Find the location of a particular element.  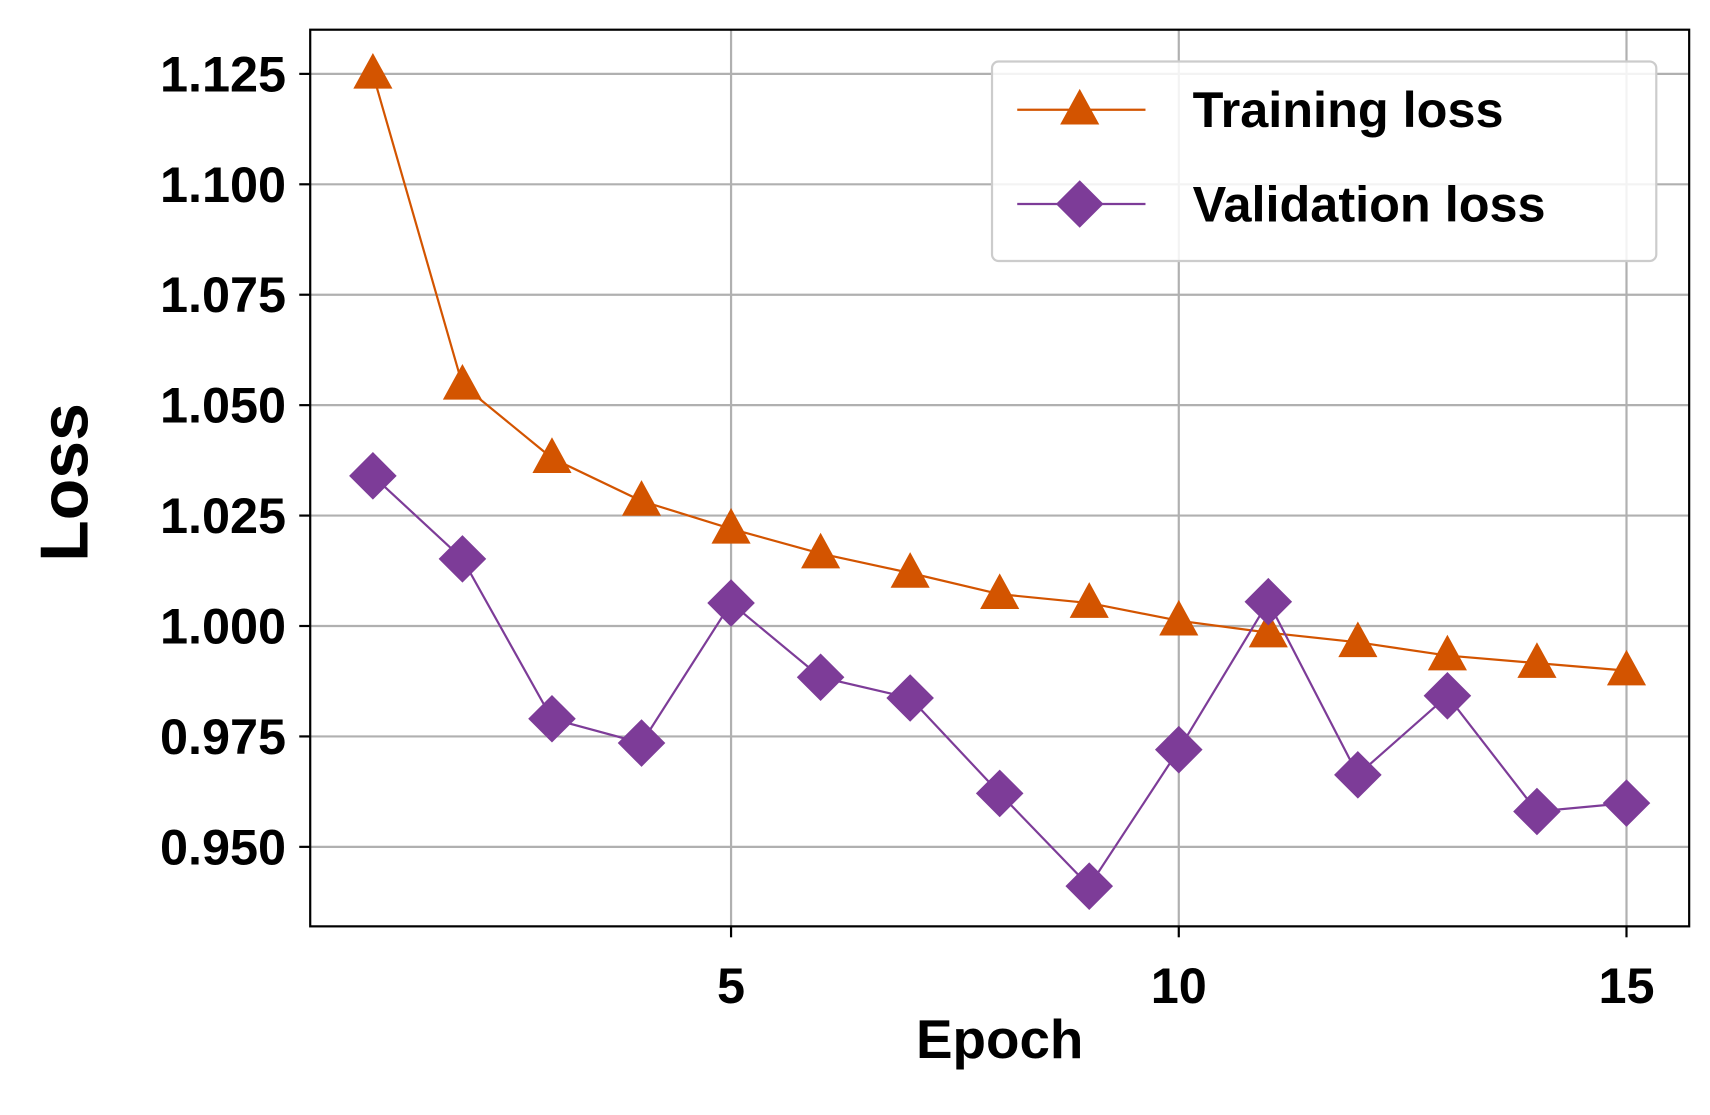

y-tick-label: 1.125 is located at coordinates (223, 73).